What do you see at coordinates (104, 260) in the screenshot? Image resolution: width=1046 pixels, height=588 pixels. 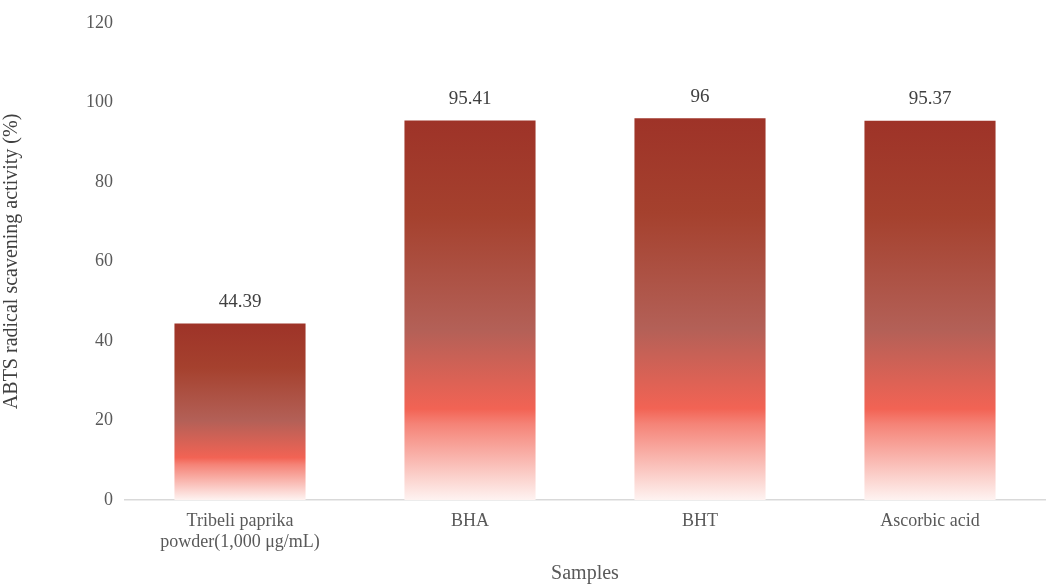 I see `y-tick-label: 60` at bounding box center [104, 260].